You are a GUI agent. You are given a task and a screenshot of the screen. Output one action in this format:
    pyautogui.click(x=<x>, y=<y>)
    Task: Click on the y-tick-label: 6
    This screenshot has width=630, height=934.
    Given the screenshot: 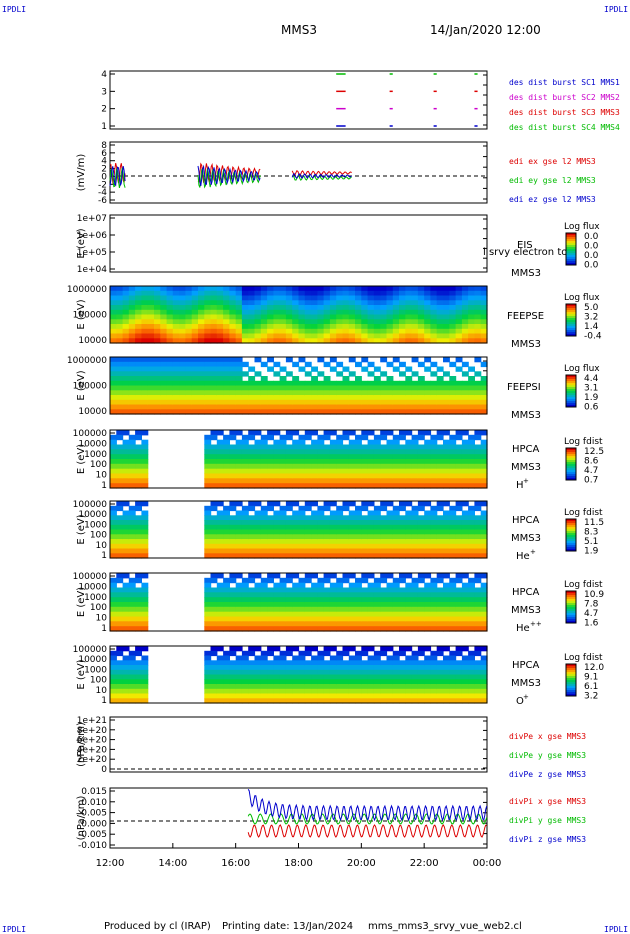 What is the action you would take?
    pyautogui.click(x=104, y=154)
    